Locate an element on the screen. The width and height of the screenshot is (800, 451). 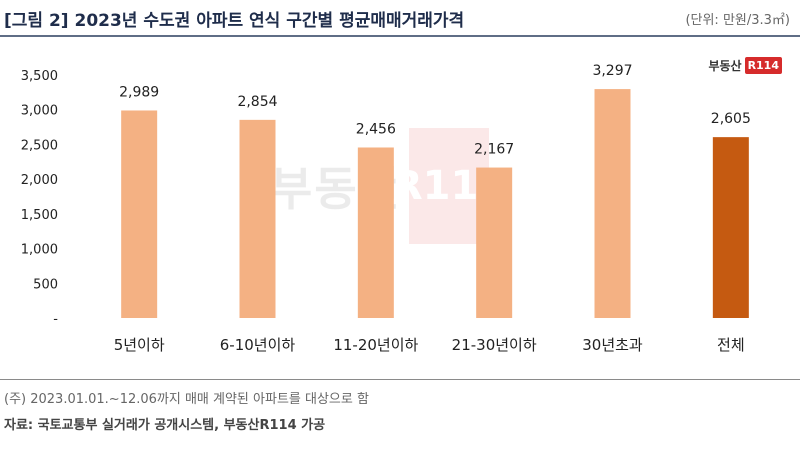
x-tick-label: 30년초과 is located at coordinates (612, 345).